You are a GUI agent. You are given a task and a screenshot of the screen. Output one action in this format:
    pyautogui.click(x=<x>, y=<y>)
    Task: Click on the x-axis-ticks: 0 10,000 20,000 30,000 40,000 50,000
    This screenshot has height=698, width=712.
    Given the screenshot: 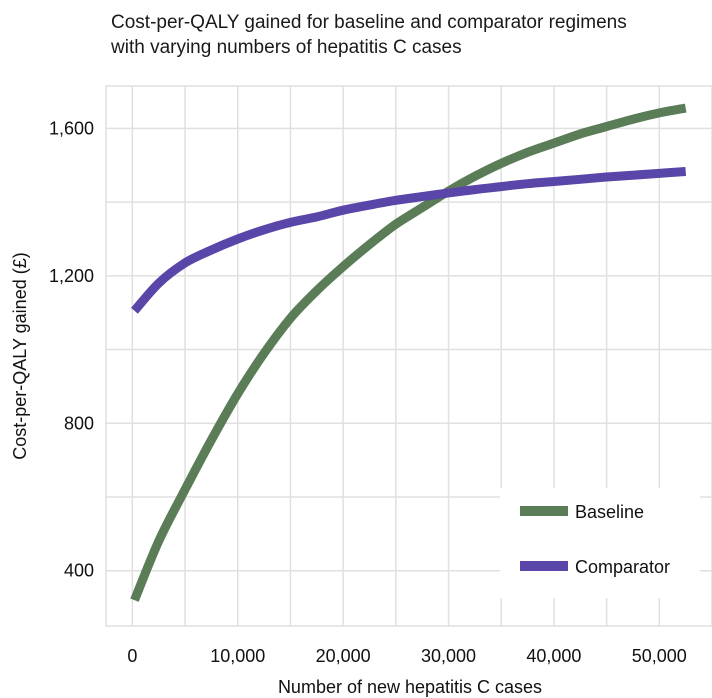 What is the action you would take?
    pyautogui.click(x=406, y=656)
    